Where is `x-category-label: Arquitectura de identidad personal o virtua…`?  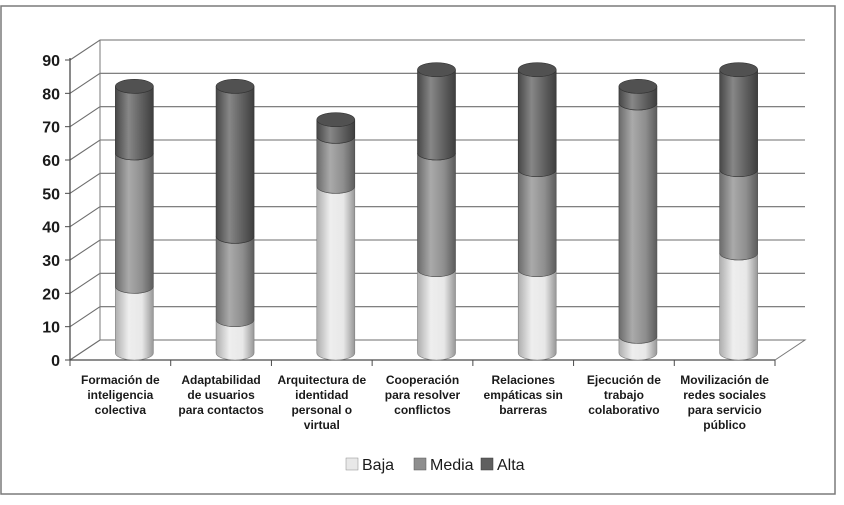 x-category-label: Arquitectura de identidad personal o virtua… is located at coordinates (321, 402).